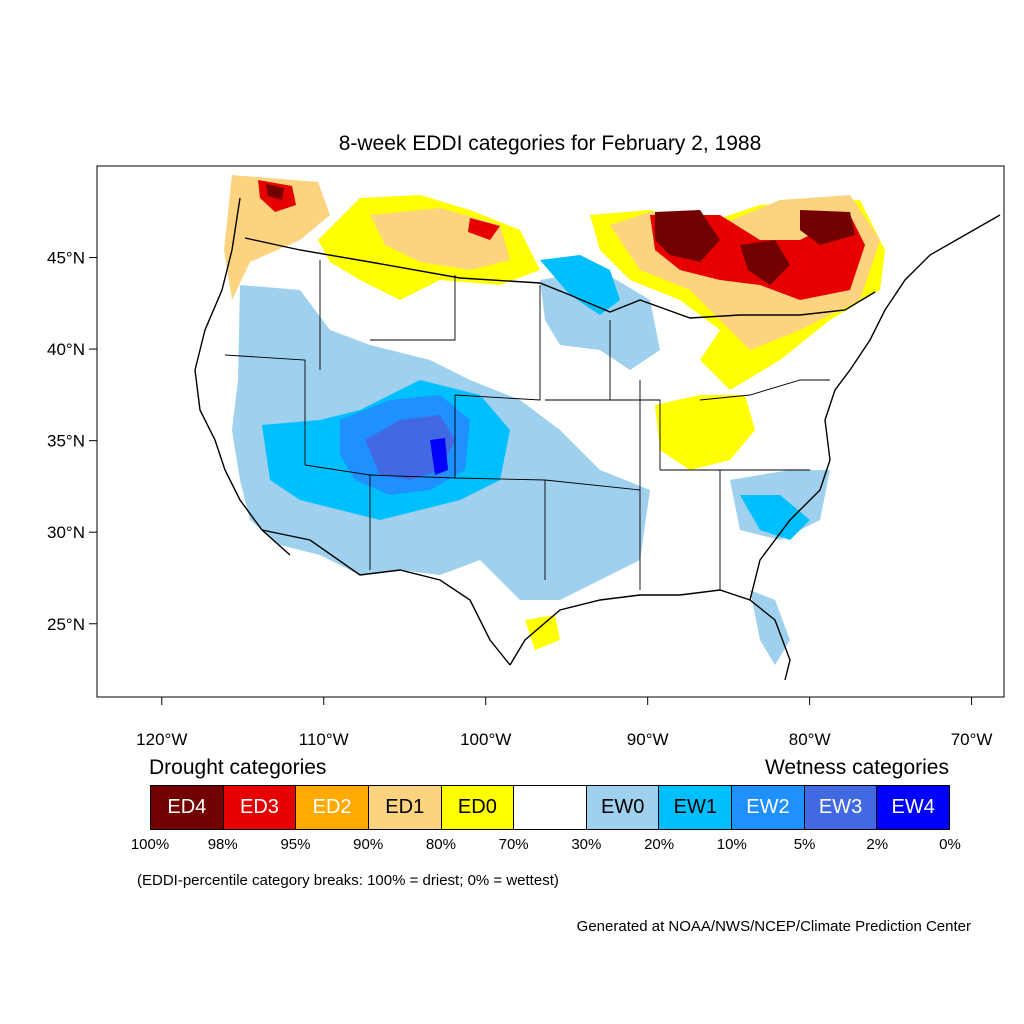  I want to click on region-ew0-florida, so click(770, 627).